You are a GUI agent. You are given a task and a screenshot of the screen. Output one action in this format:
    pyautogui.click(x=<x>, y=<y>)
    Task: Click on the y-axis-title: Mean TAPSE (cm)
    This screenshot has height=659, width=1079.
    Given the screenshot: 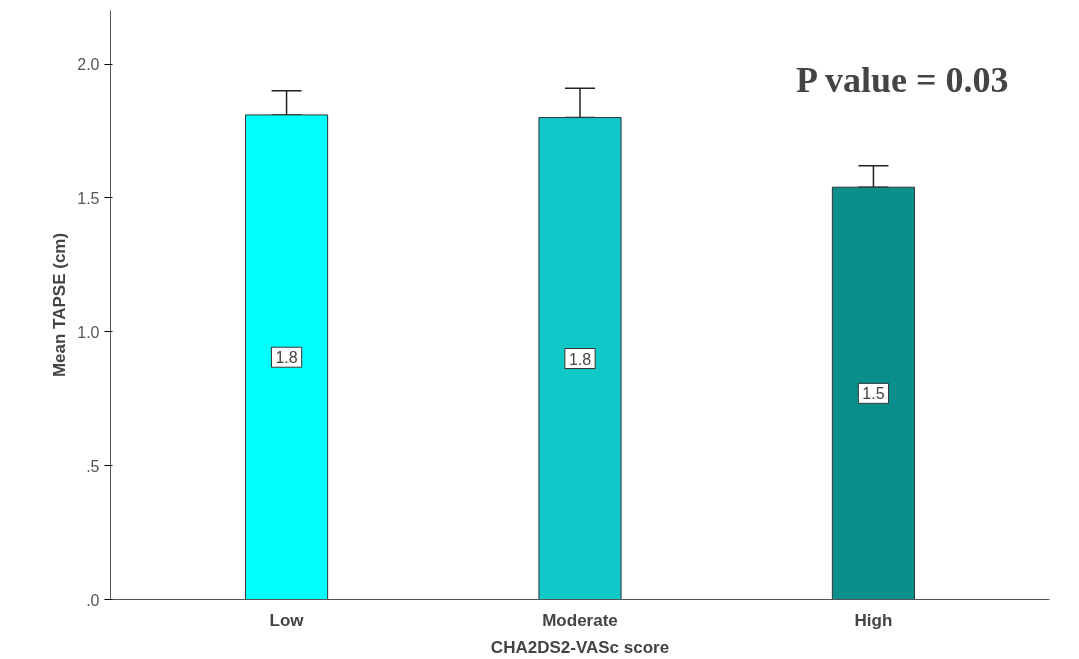 What is the action you would take?
    pyautogui.click(x=60, y=305)
    